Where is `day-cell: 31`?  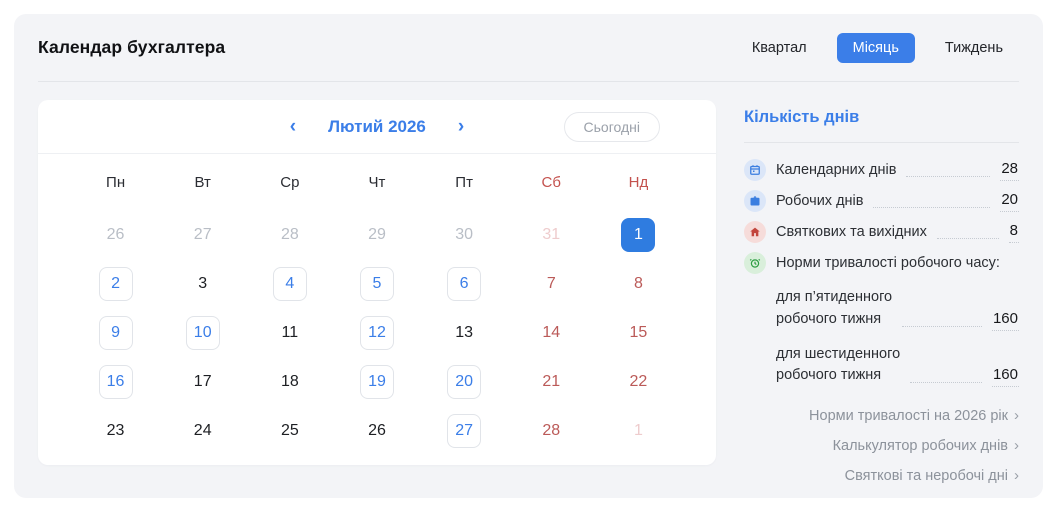 day-cell: 31 is located at coordinates (551, 234).